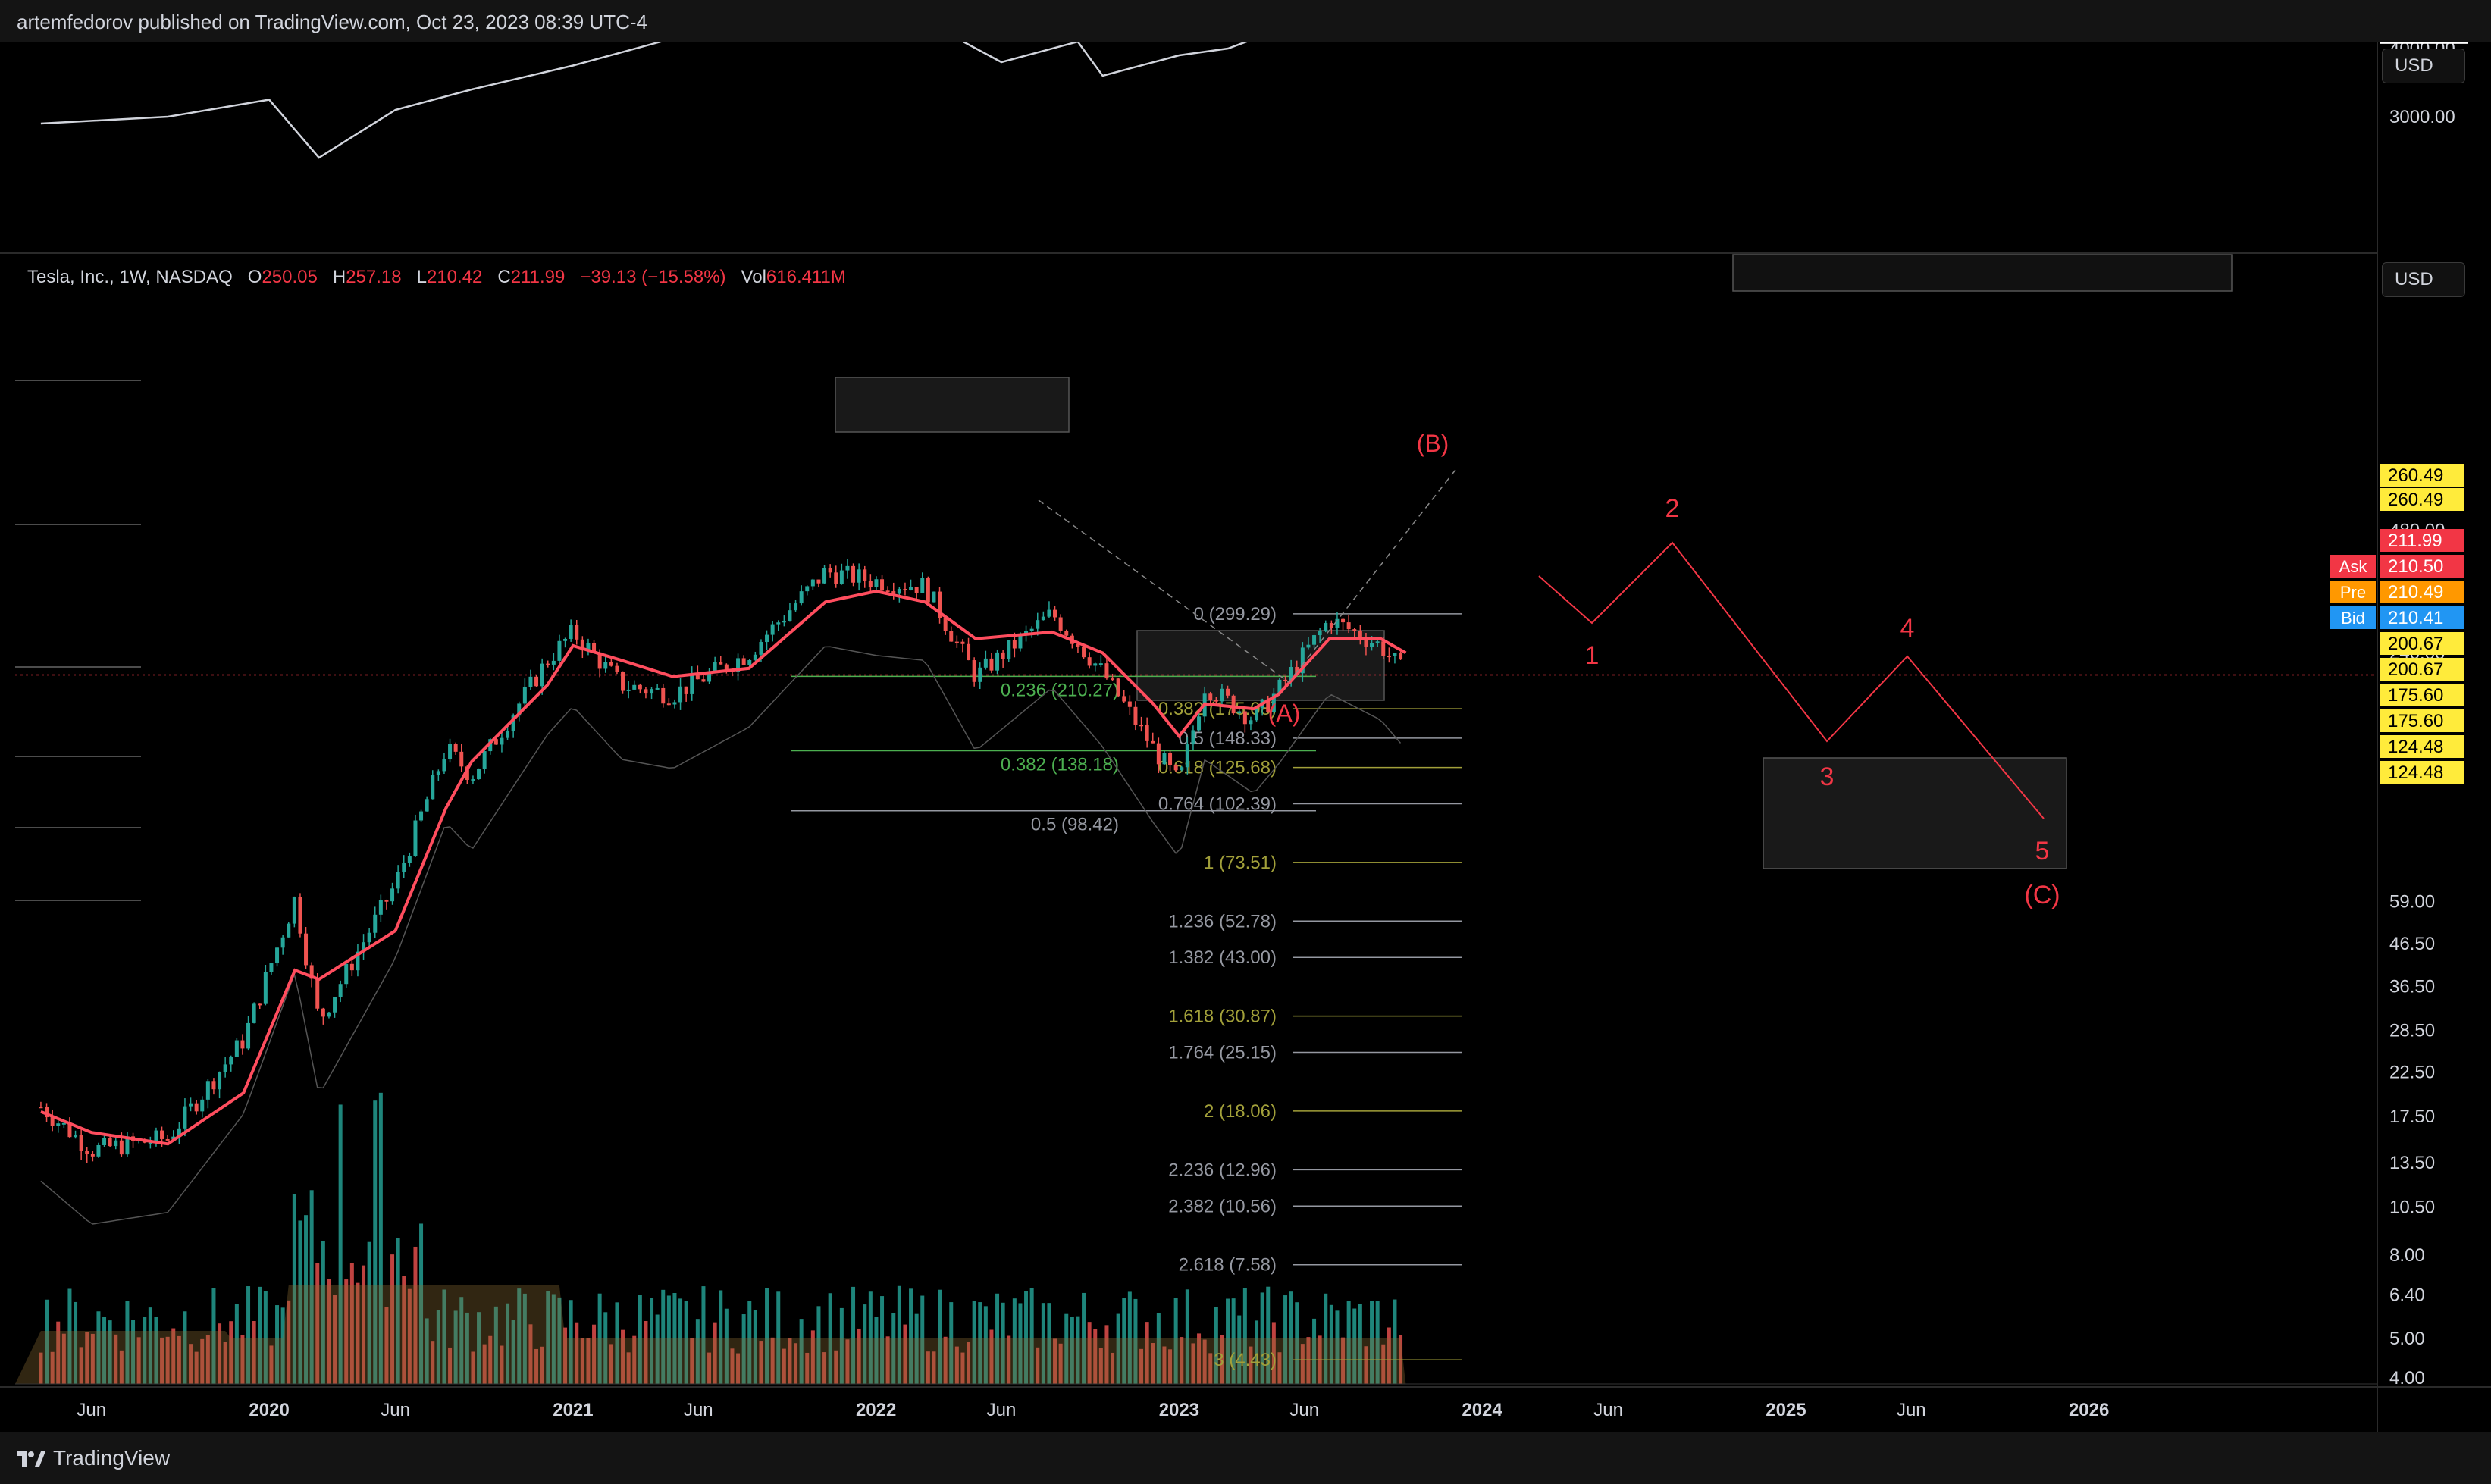 The width and height of the screenshot is (2491, 1484). What do you see at coordinates (1217, 709) in the screenshot?
I see `fib-label: 0.382 (175.08)` at bounding box center [1217, 709].